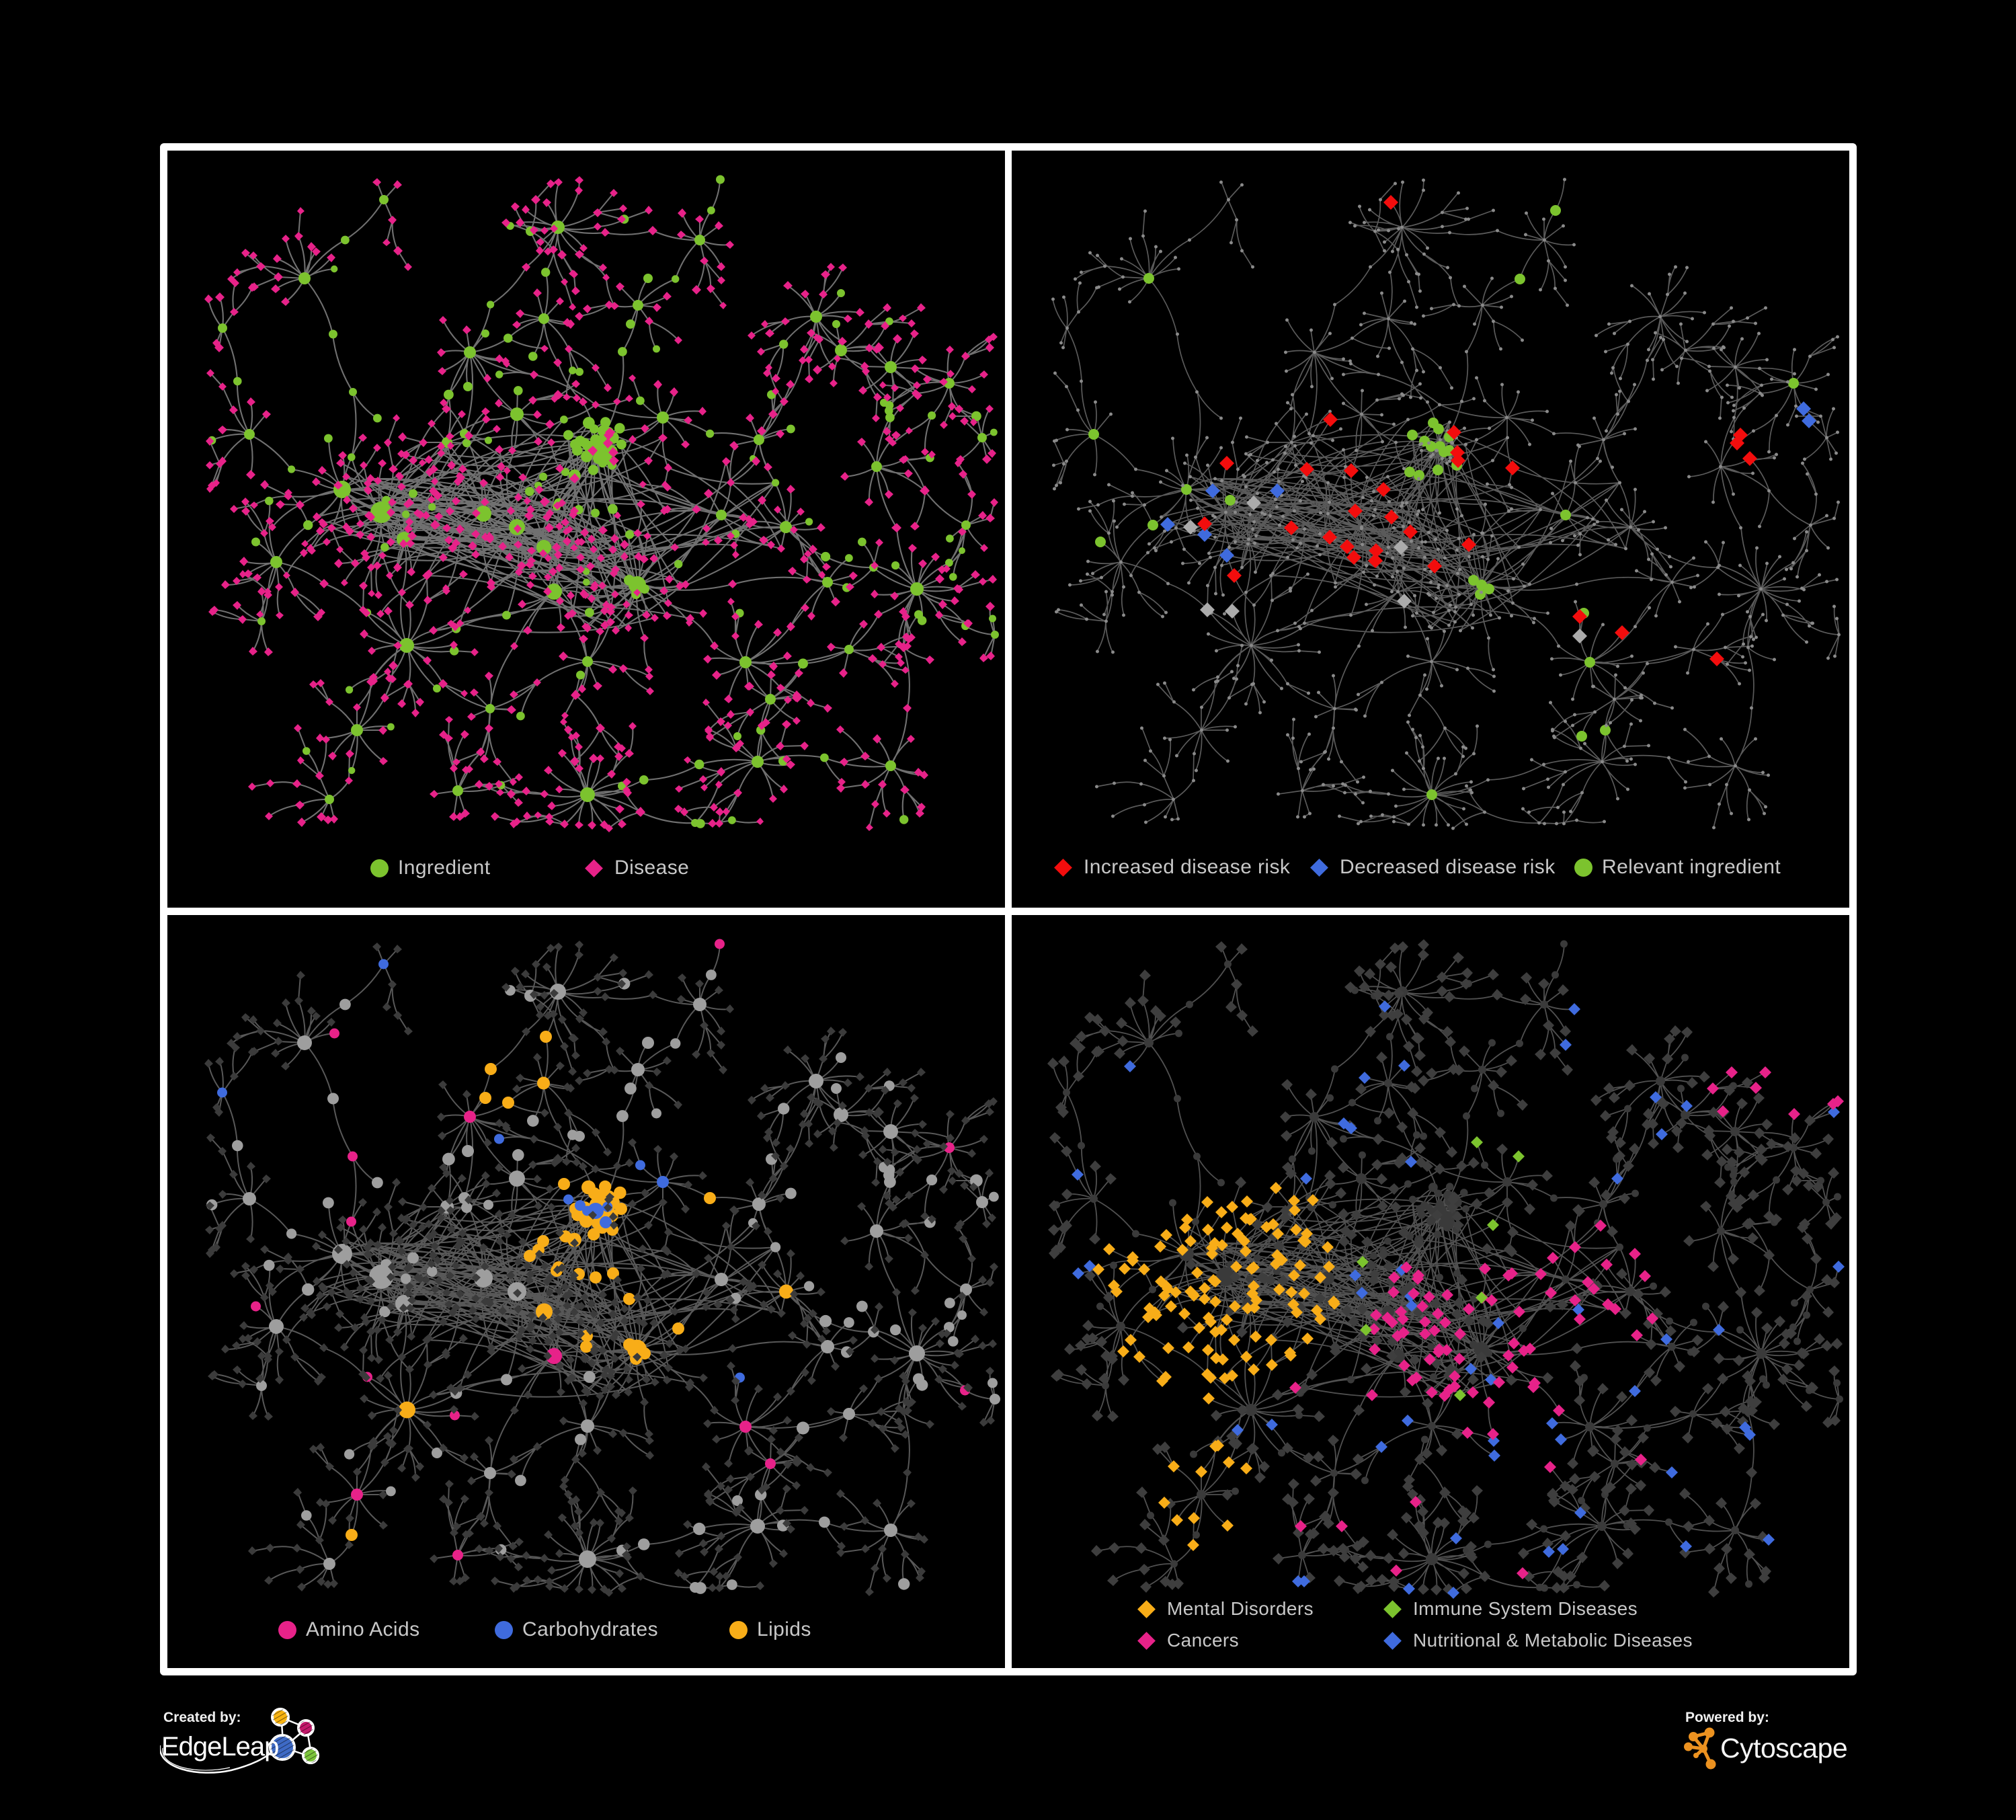 The width and height of the screenshot is (2016, 1820). What do you see at coordinates (1727, 1717) in the screenshot?
I see `svg-text: Powered by:` at bounding box center [1727, 1717].